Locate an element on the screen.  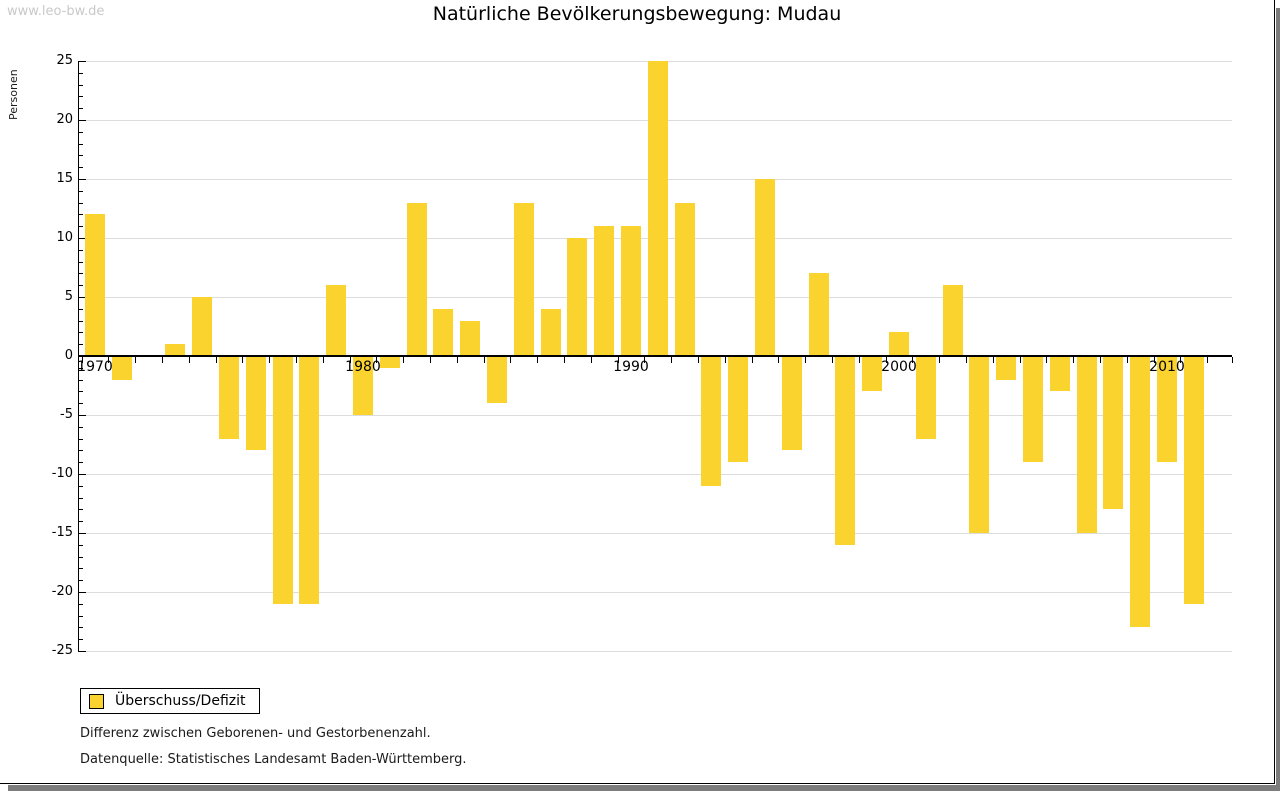
bar-2007 is located at coordinates (1087, 445).